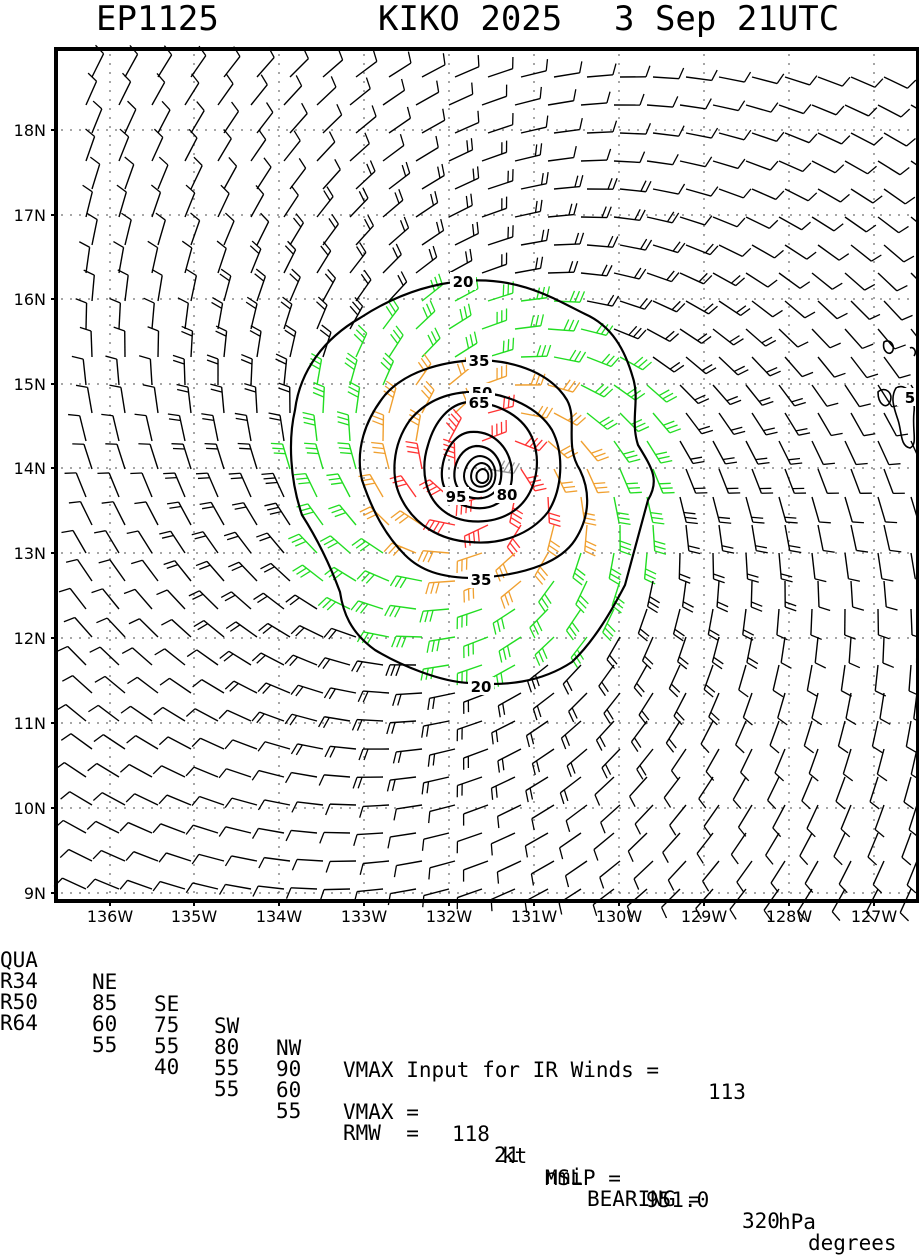 This screenshot has height=1255, width=919. What do you see at coordinates (619, 916) in the screenshot?
I see `lon-label-130w: 130W` at bounding box center [619, 916].